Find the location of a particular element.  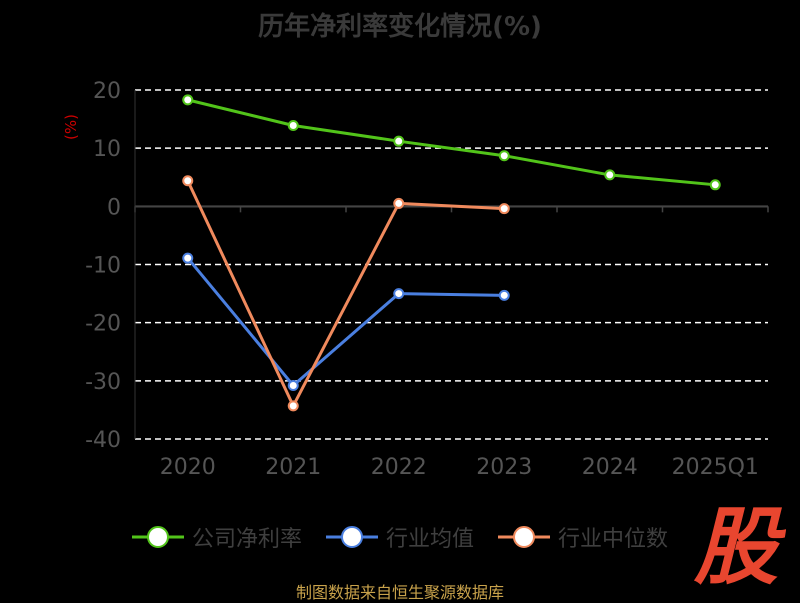

y-tick-label: -20 is located at coordinates (103, 324).